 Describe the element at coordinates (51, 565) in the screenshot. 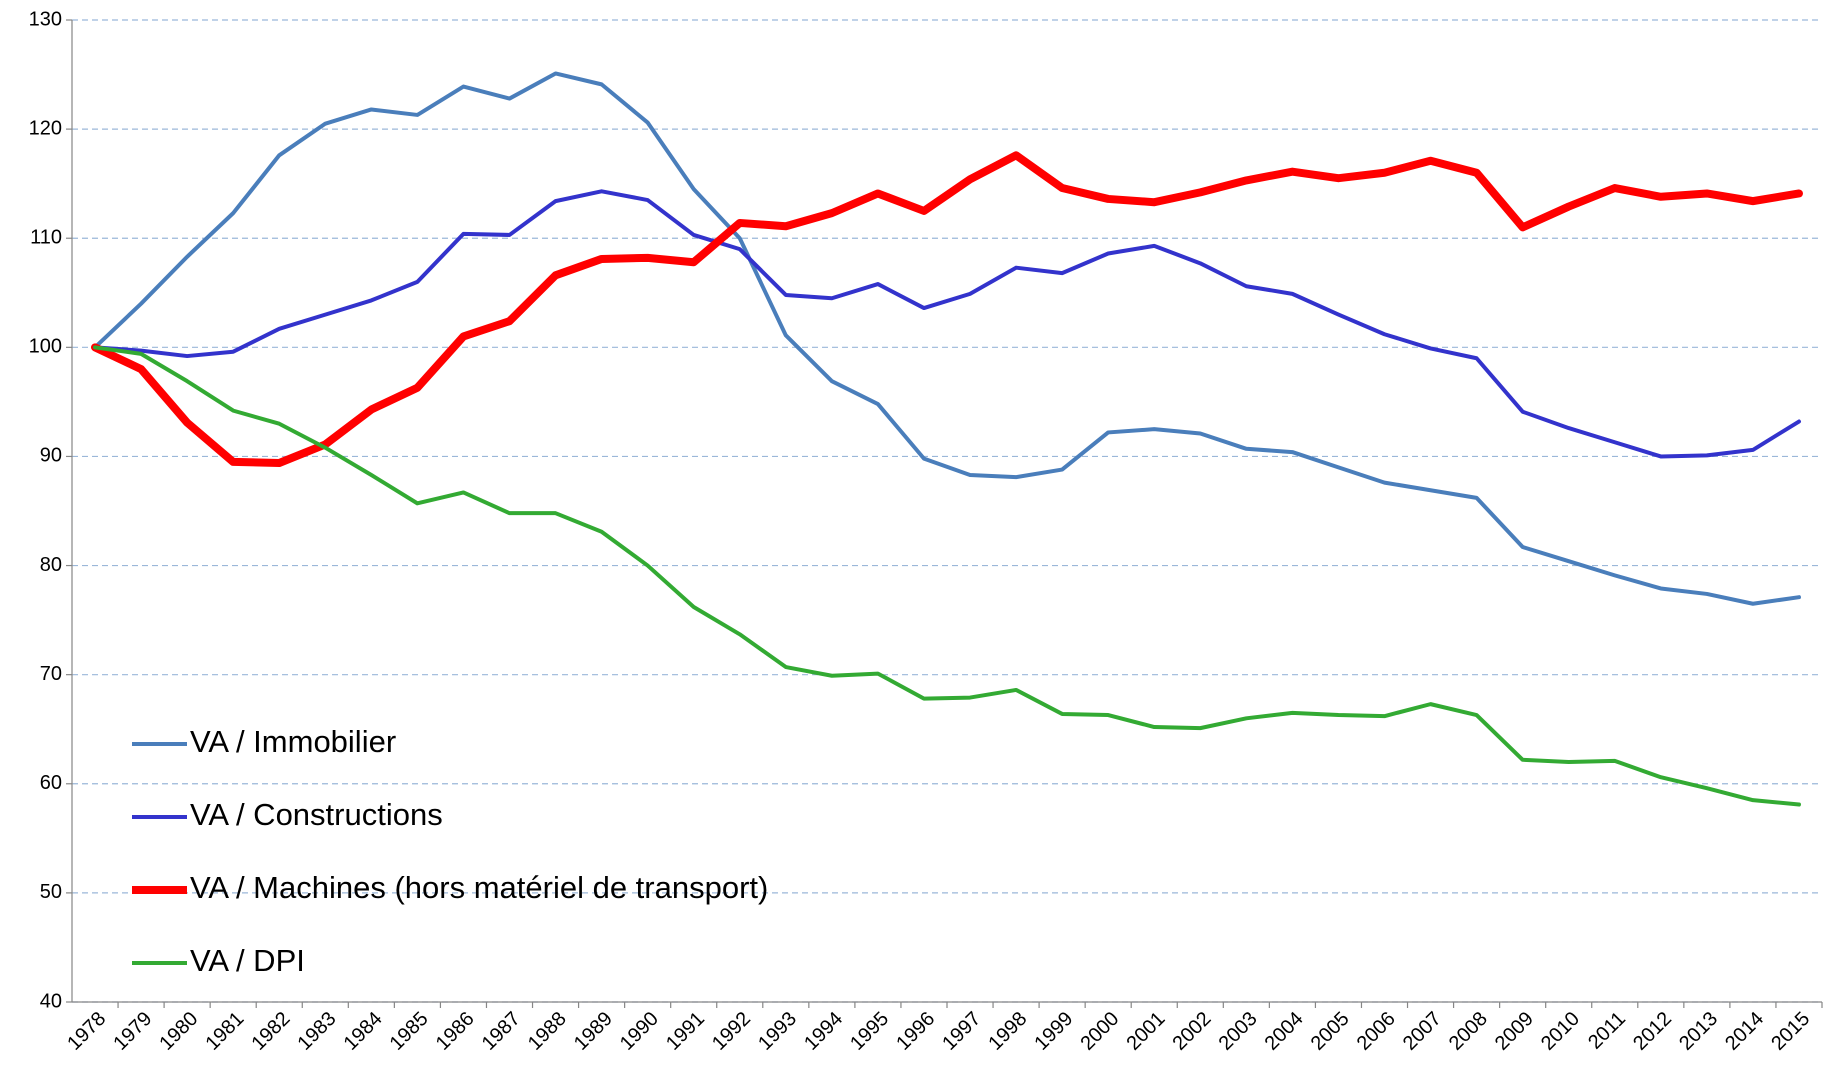

I see `y-tick-label: 80` at that location.